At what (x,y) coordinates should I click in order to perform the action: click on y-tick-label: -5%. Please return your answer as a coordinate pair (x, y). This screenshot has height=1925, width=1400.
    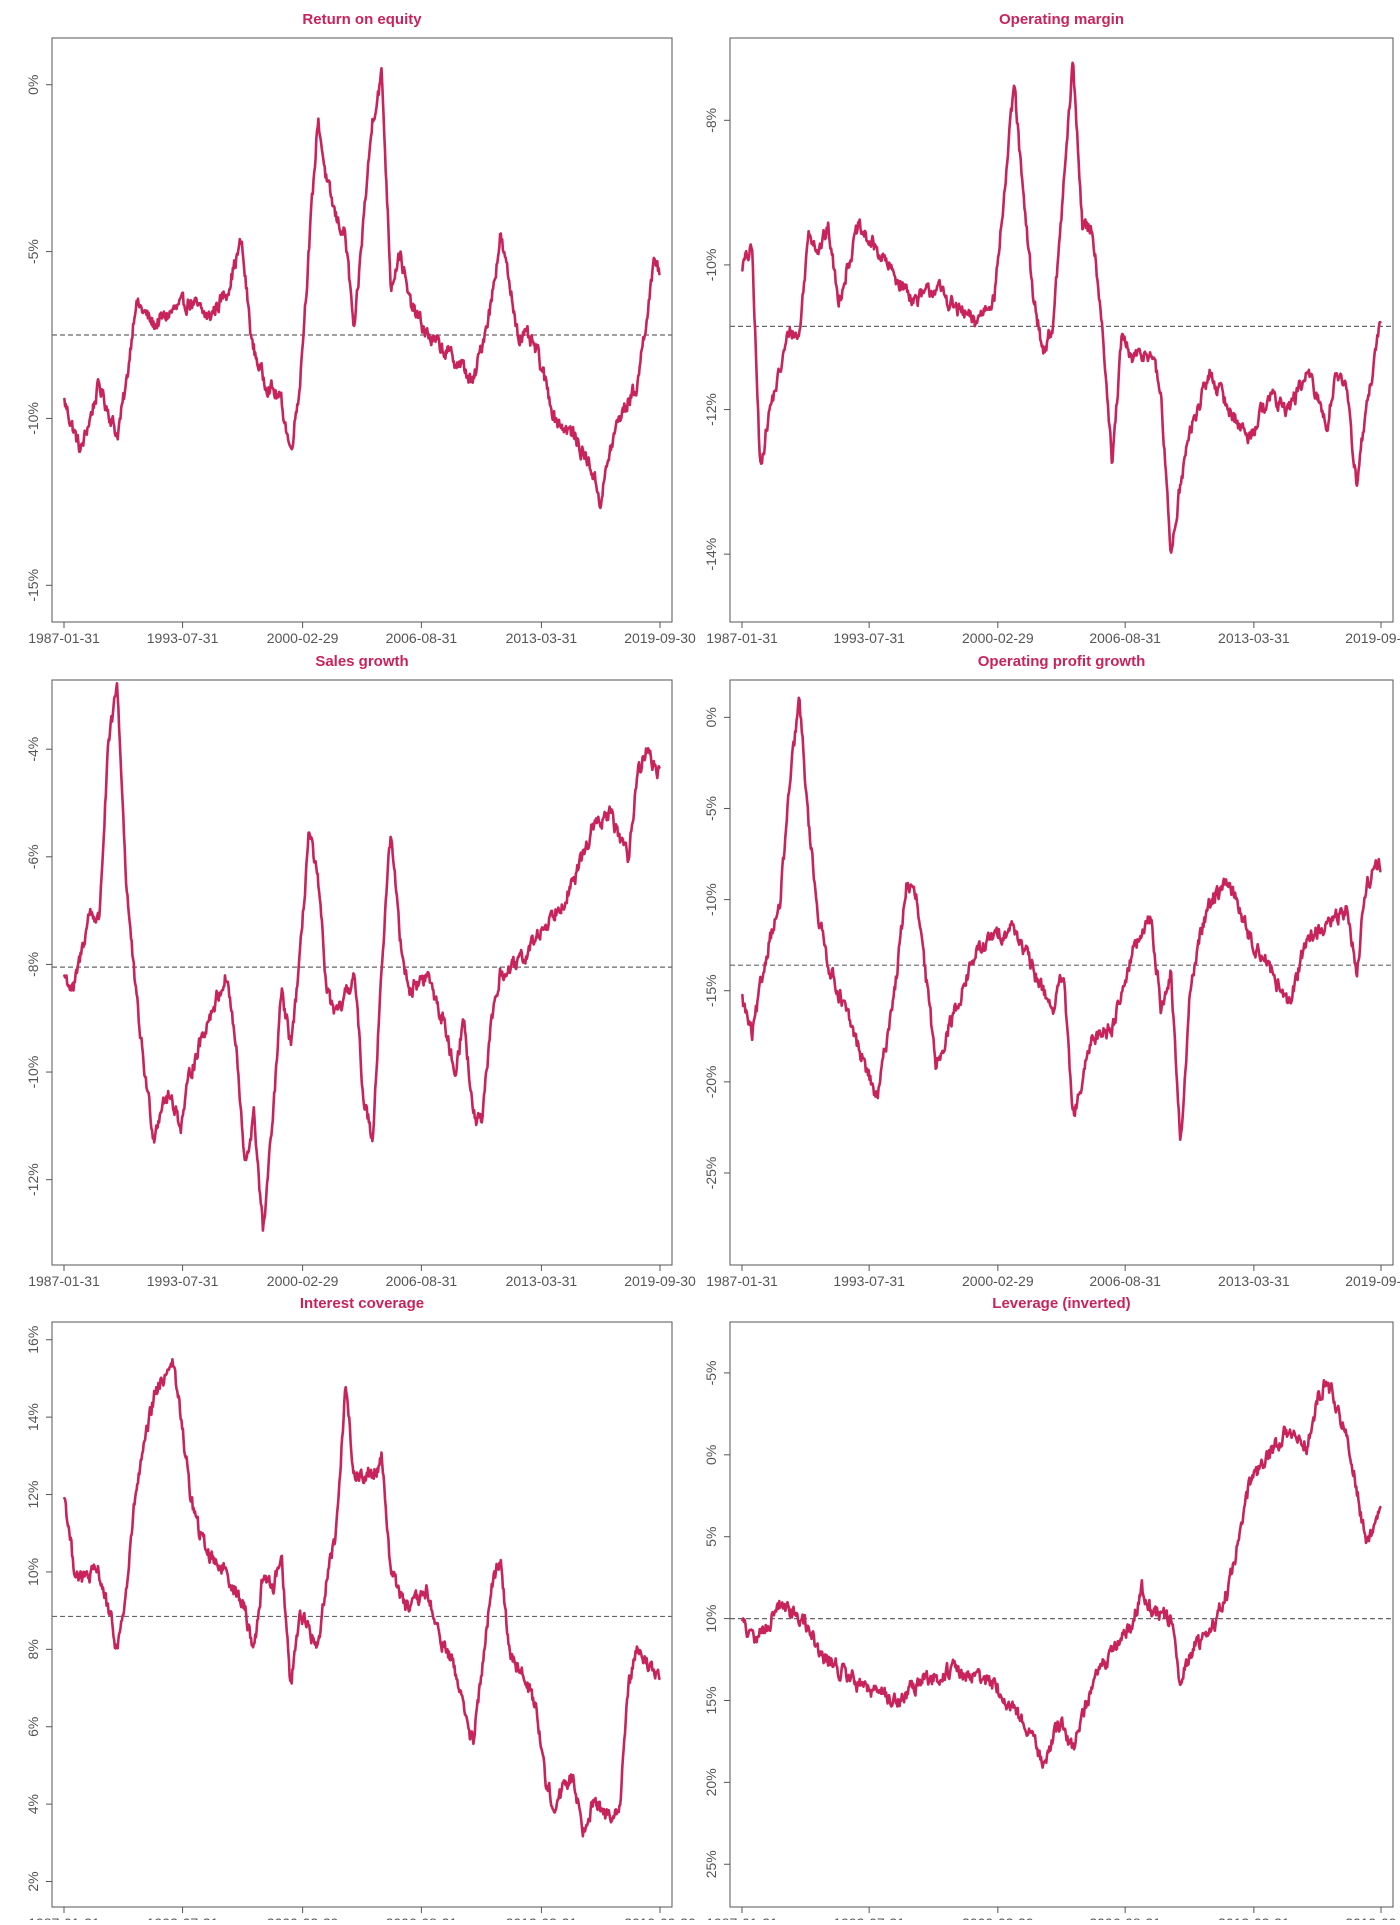
    Looking at the image, I should click on (711, 808).